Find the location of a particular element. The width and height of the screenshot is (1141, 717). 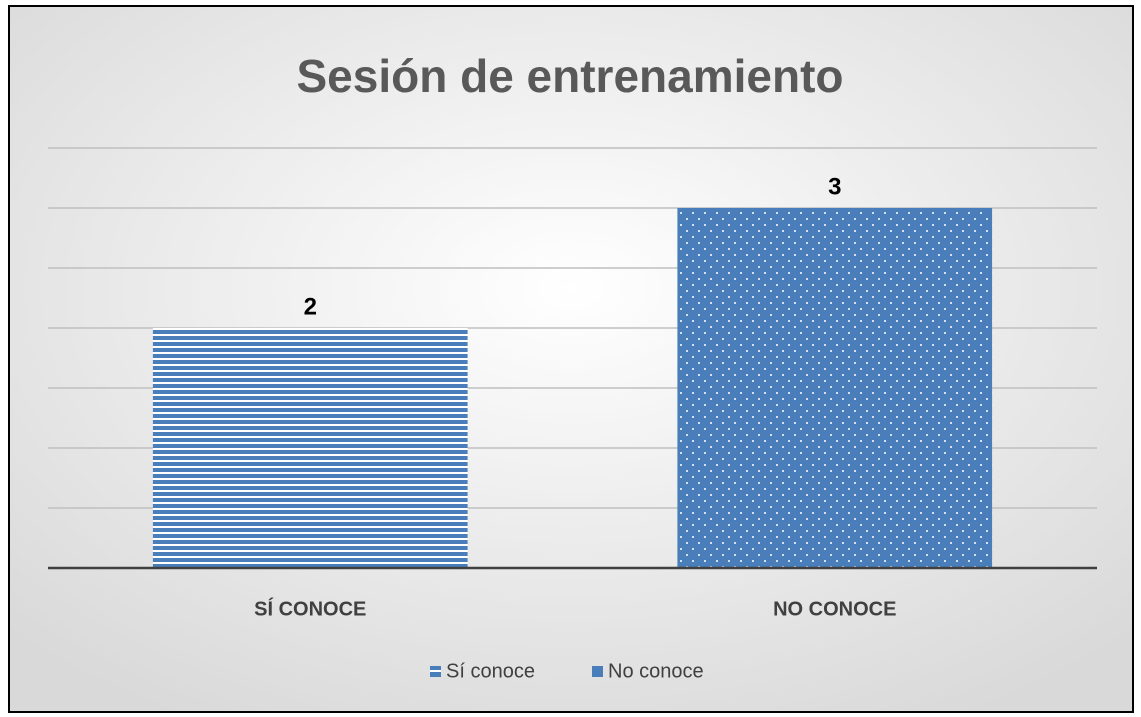

data-label: 2 is located at coordinates (310, 306).